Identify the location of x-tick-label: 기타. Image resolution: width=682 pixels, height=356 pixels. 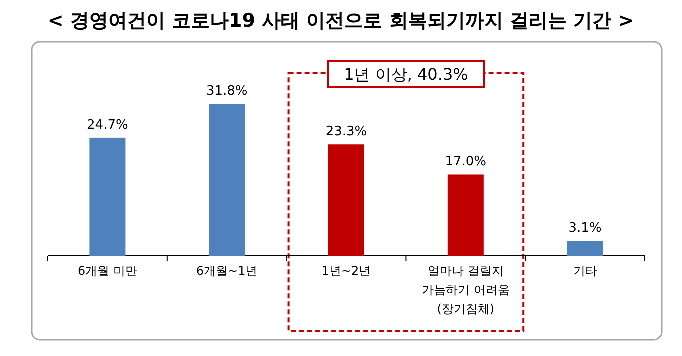
(585, 271).